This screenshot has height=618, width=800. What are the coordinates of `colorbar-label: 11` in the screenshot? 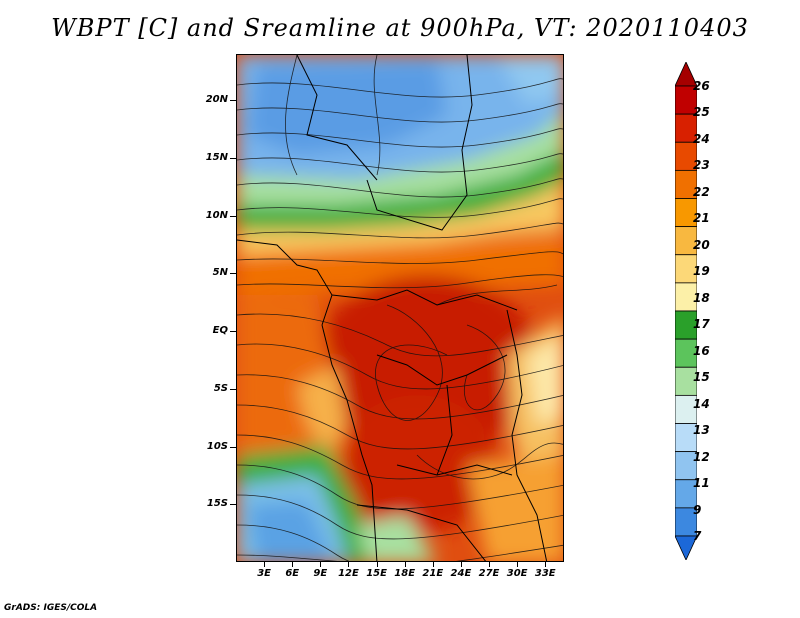 It's located at (701, 483).